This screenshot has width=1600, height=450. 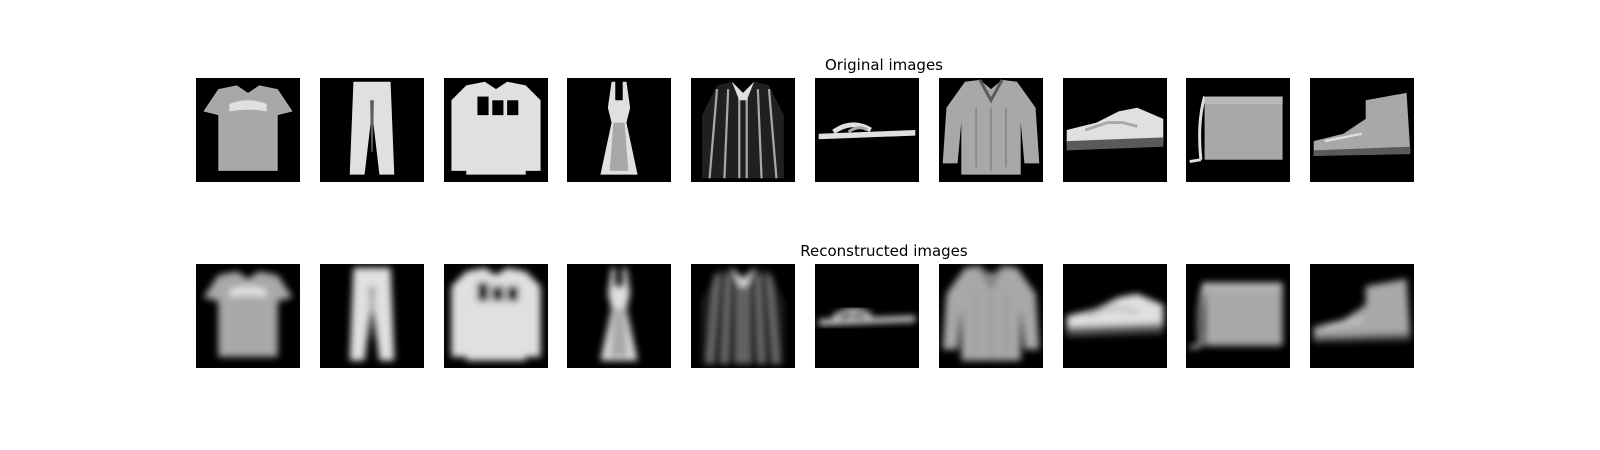 I want to click on original-image-dress, so click(x=619, y=130).